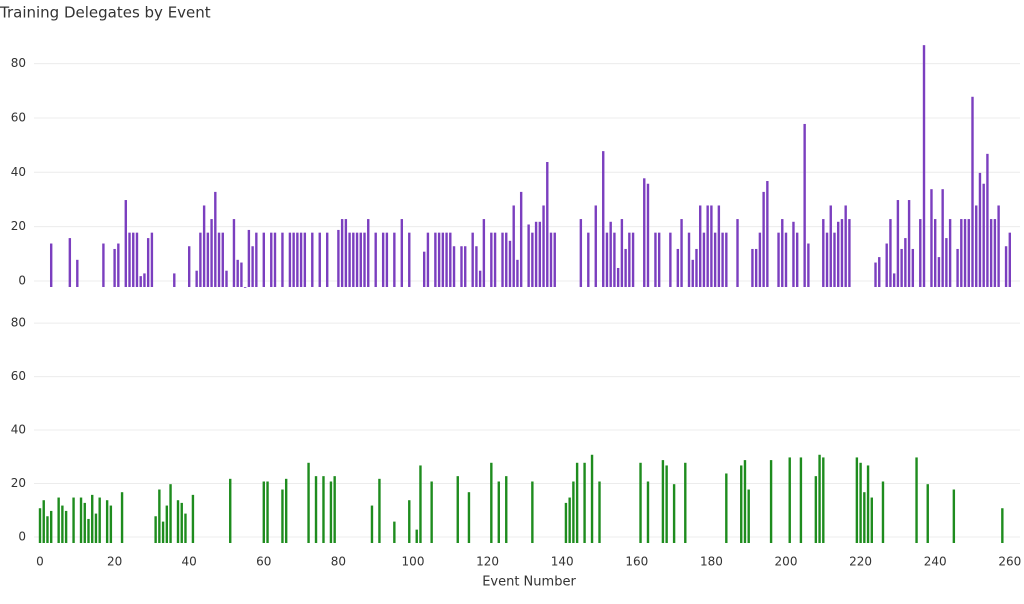 The height and width of the screenshot is (604, 1024). Describe the element at coordinates (263, 562) in the screenshot. I see `x-tick-label: 60` at that location.